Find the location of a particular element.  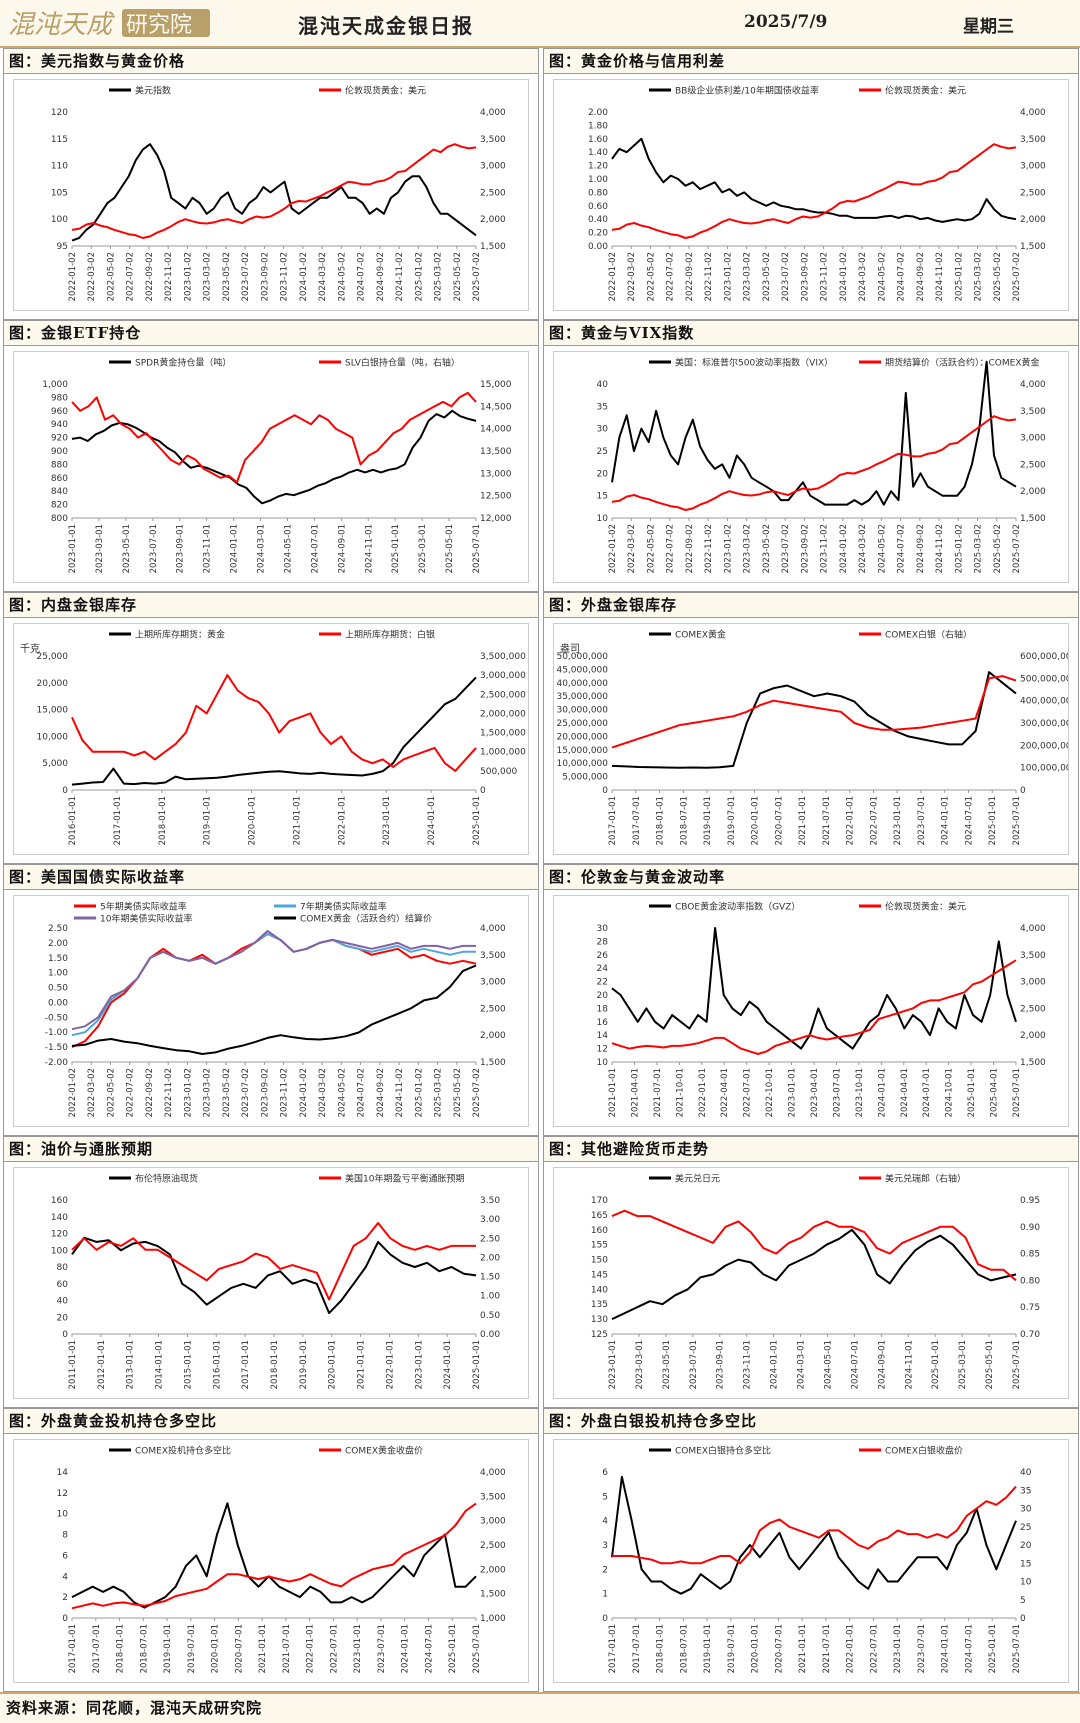

legend-entry: 美国10年期盈亏平衡通胀预期 is located at coordinates (391, 1179).